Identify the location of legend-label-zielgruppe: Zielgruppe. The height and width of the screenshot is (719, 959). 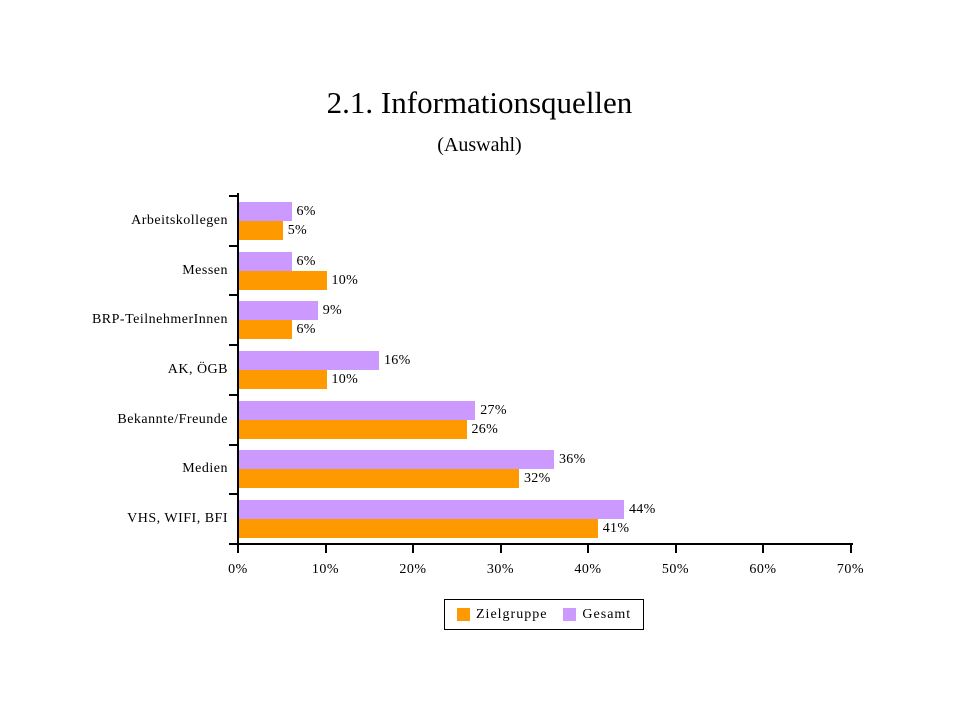
(512, 614).